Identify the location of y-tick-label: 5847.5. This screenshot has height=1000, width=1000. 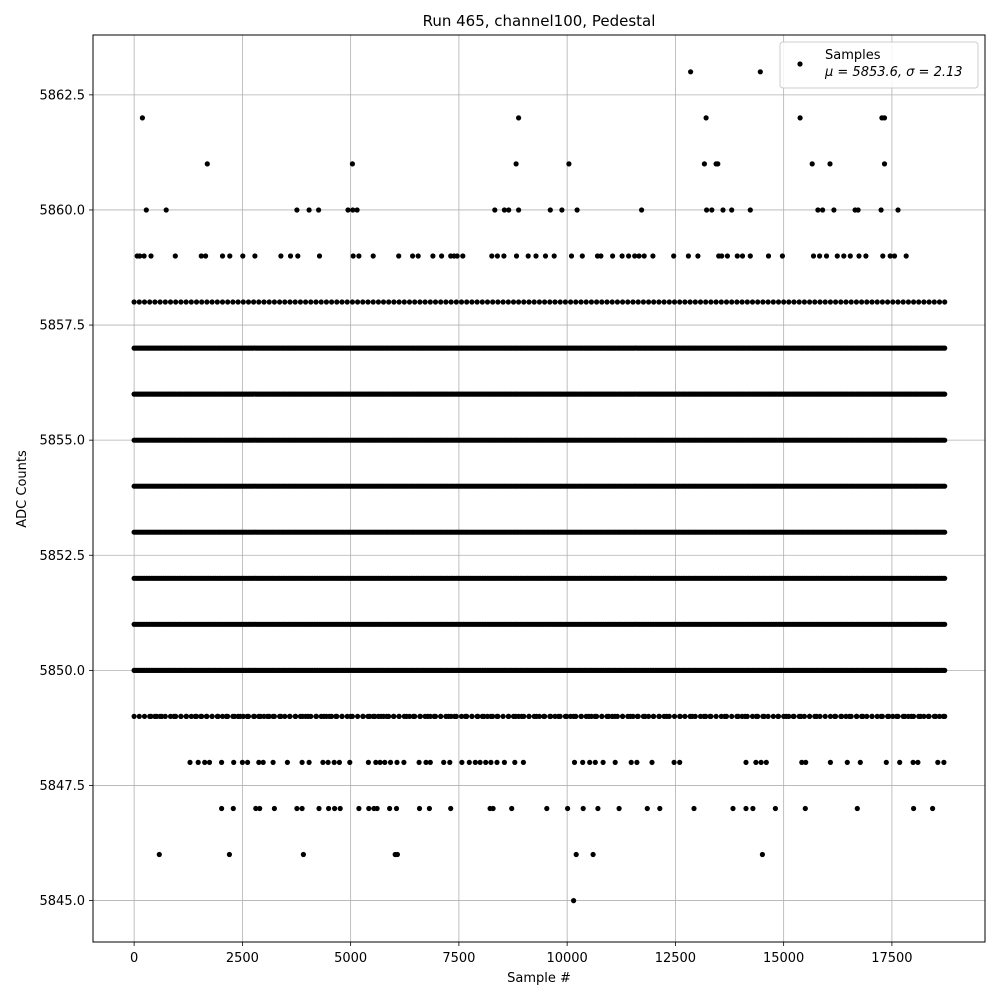
(63, 786).